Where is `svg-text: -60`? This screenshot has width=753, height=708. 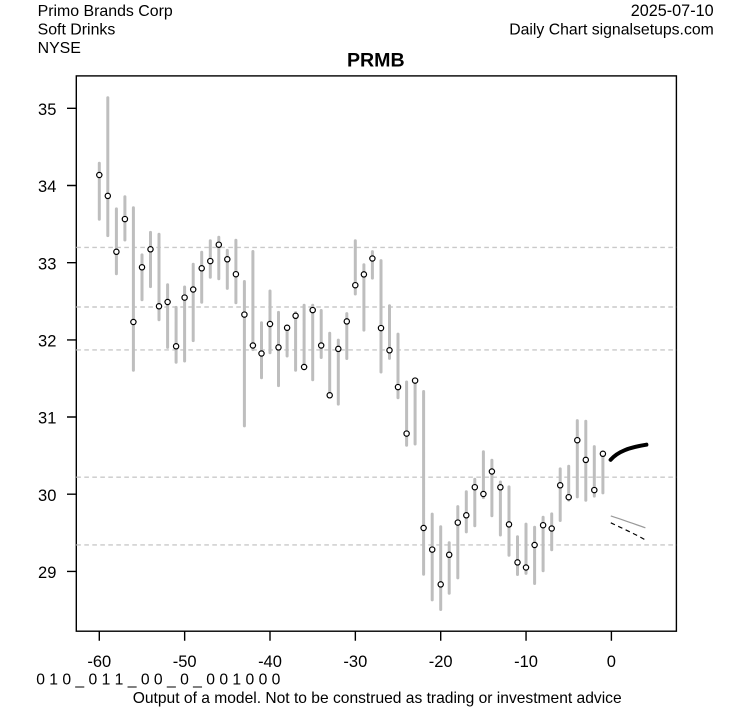 svg-text: -60 is located at coordinates (99, 662).